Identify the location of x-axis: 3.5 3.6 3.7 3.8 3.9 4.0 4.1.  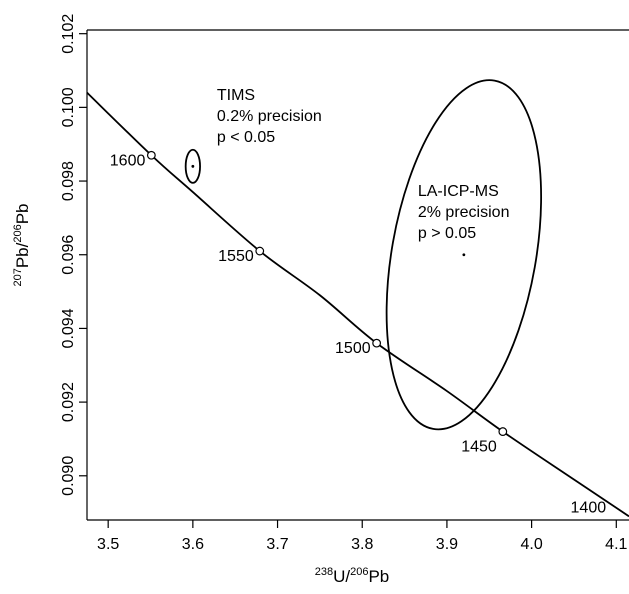
(362, 536).